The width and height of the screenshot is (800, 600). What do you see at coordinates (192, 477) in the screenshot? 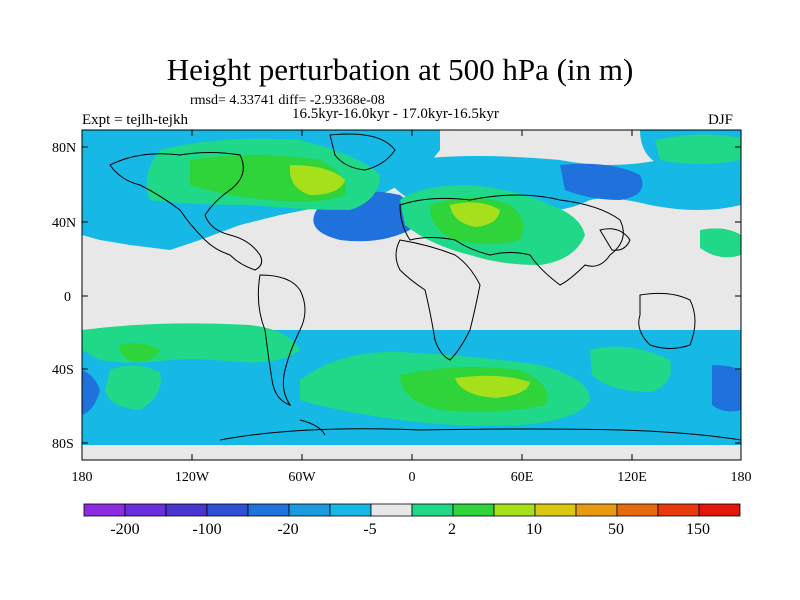
I see `lon-label: 120W` at bounding box center [192, 477].